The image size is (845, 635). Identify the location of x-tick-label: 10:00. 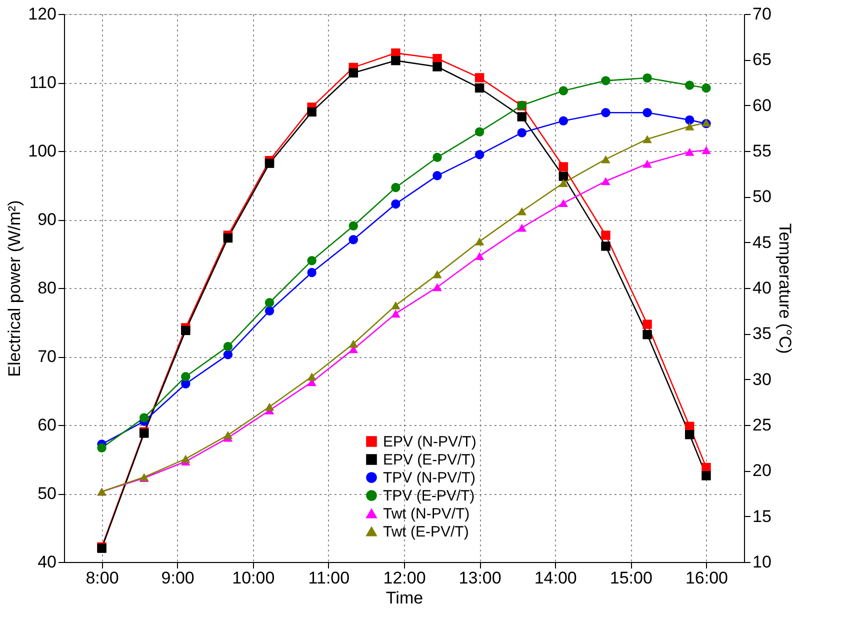
(253, 578).